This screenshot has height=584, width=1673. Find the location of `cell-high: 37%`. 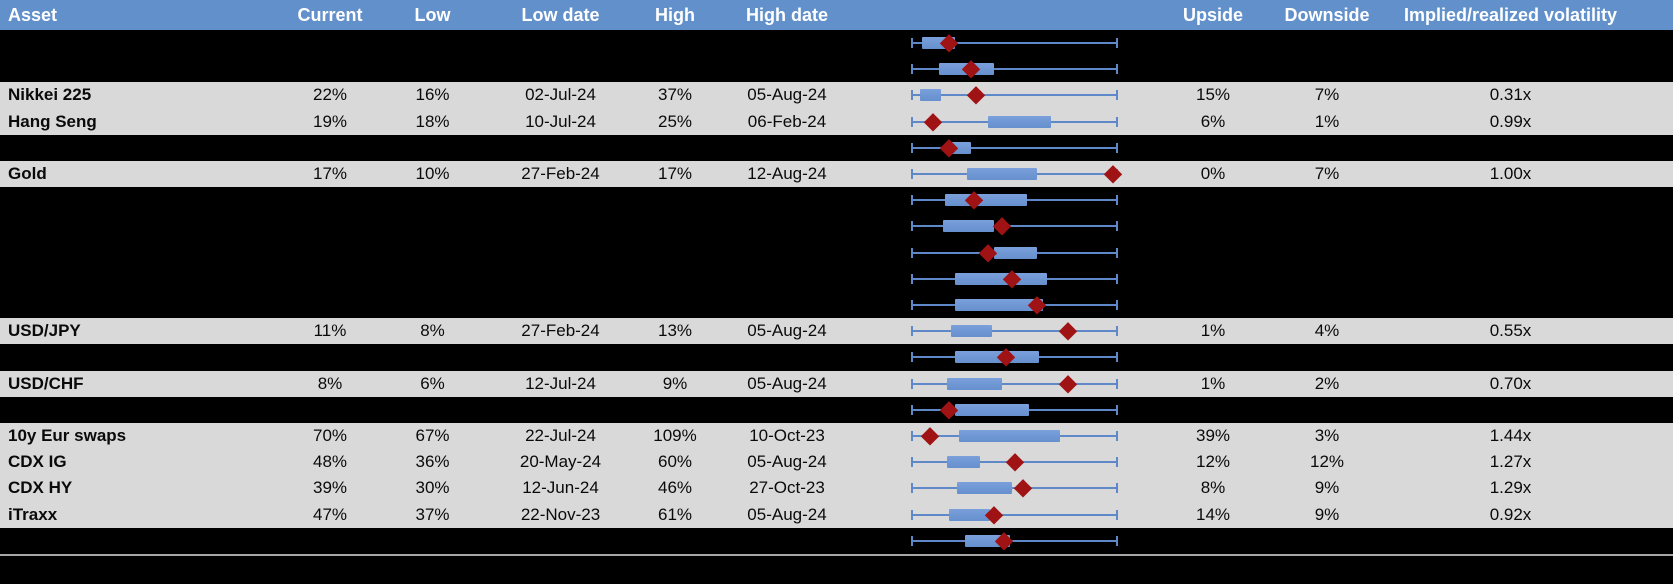

cell-high: 37% is located at coordinates (675, 95).